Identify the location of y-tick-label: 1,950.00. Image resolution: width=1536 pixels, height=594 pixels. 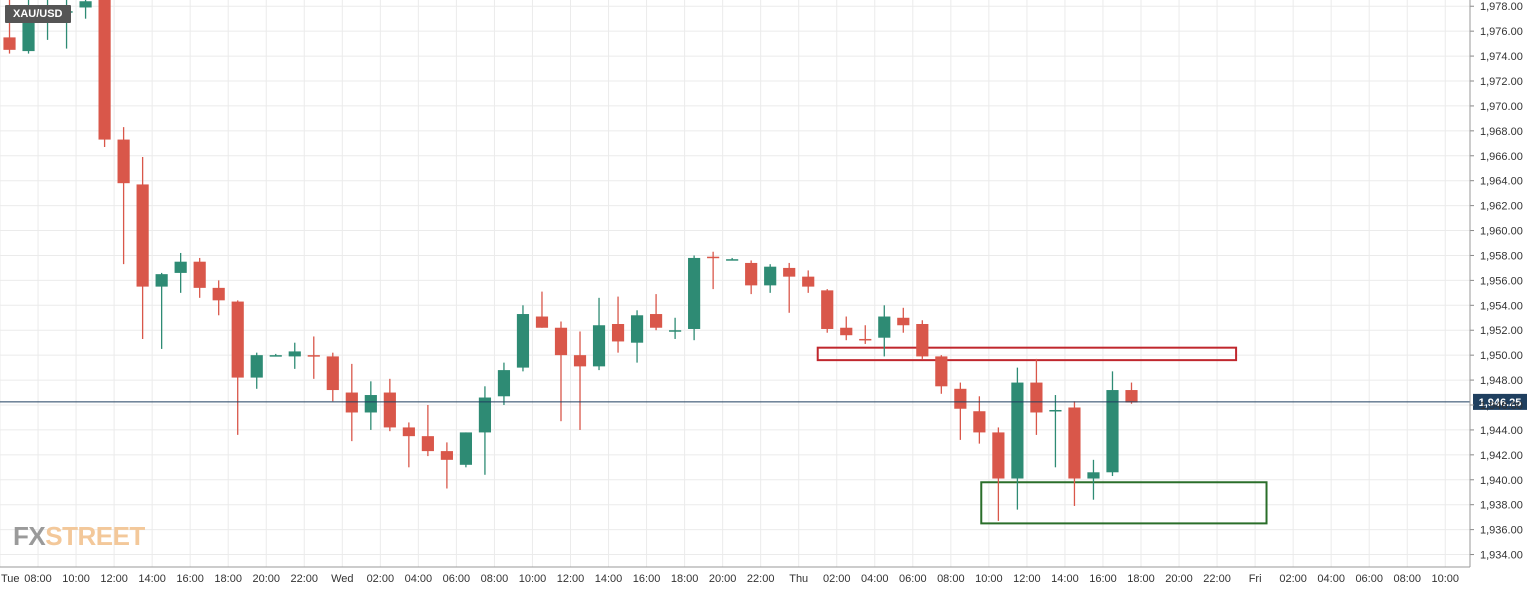
(1501, 356).